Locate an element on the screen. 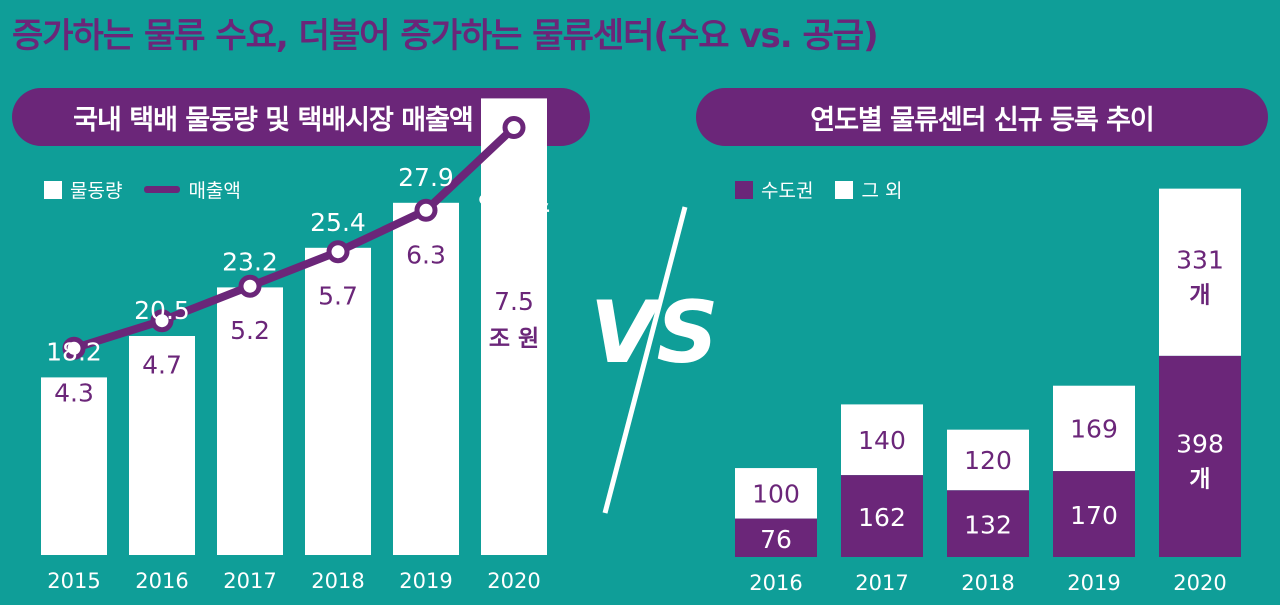 The image size is (1280, 605). bar-capital-2016 is located at coordinates (776, 537).